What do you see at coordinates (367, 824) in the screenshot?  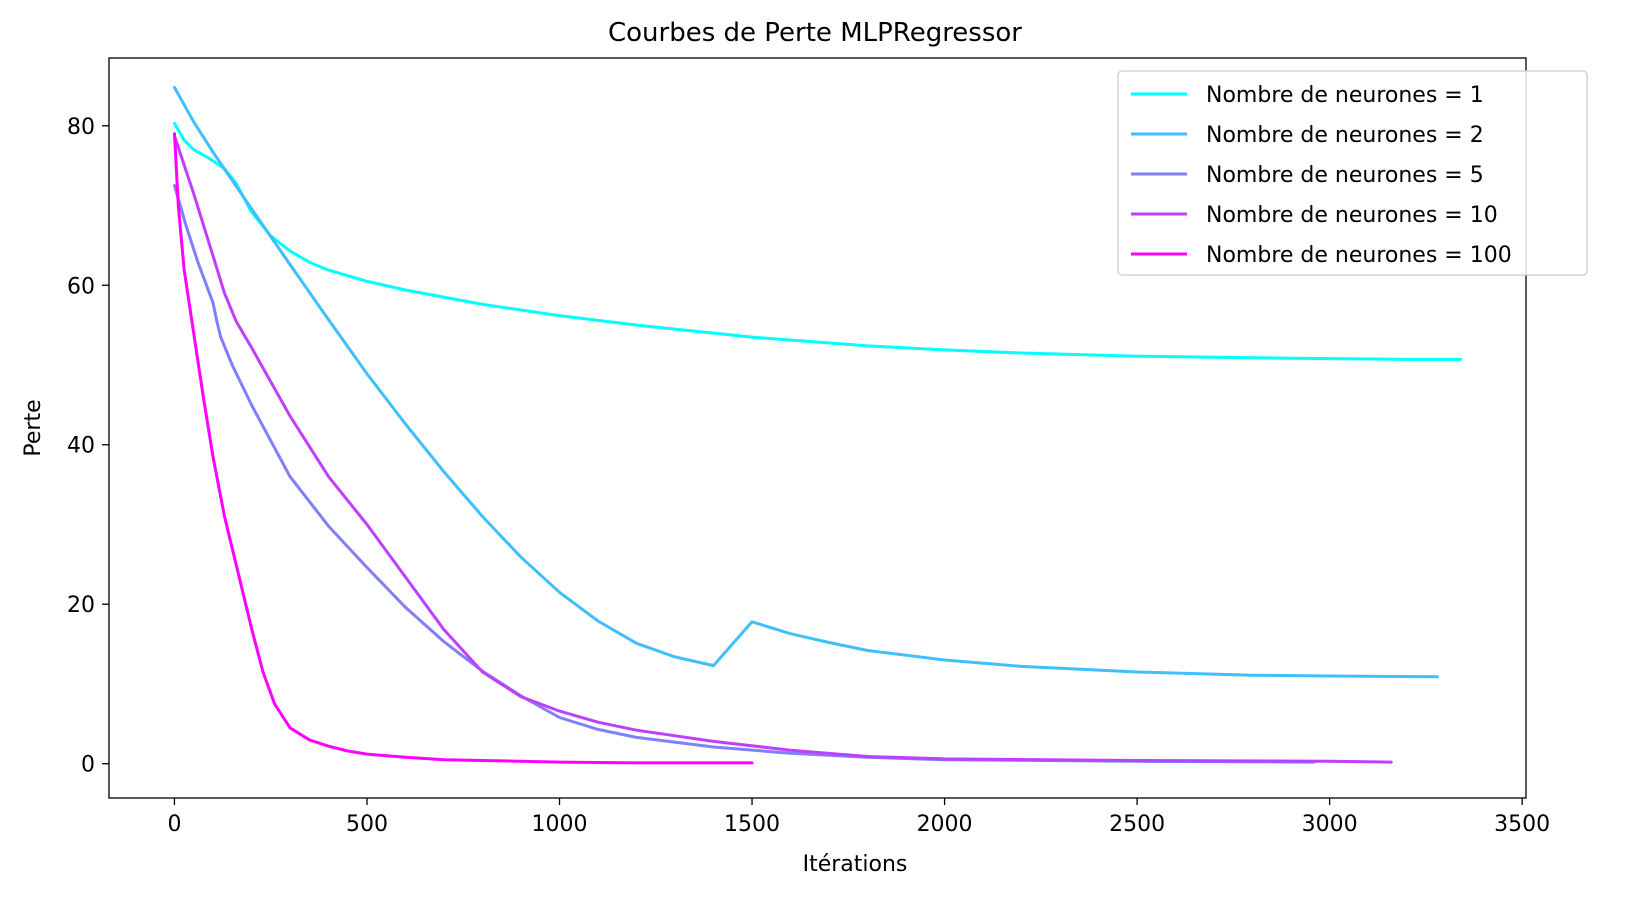 I see `x-tick-label-1: 500` at bounding box center [367, 824].